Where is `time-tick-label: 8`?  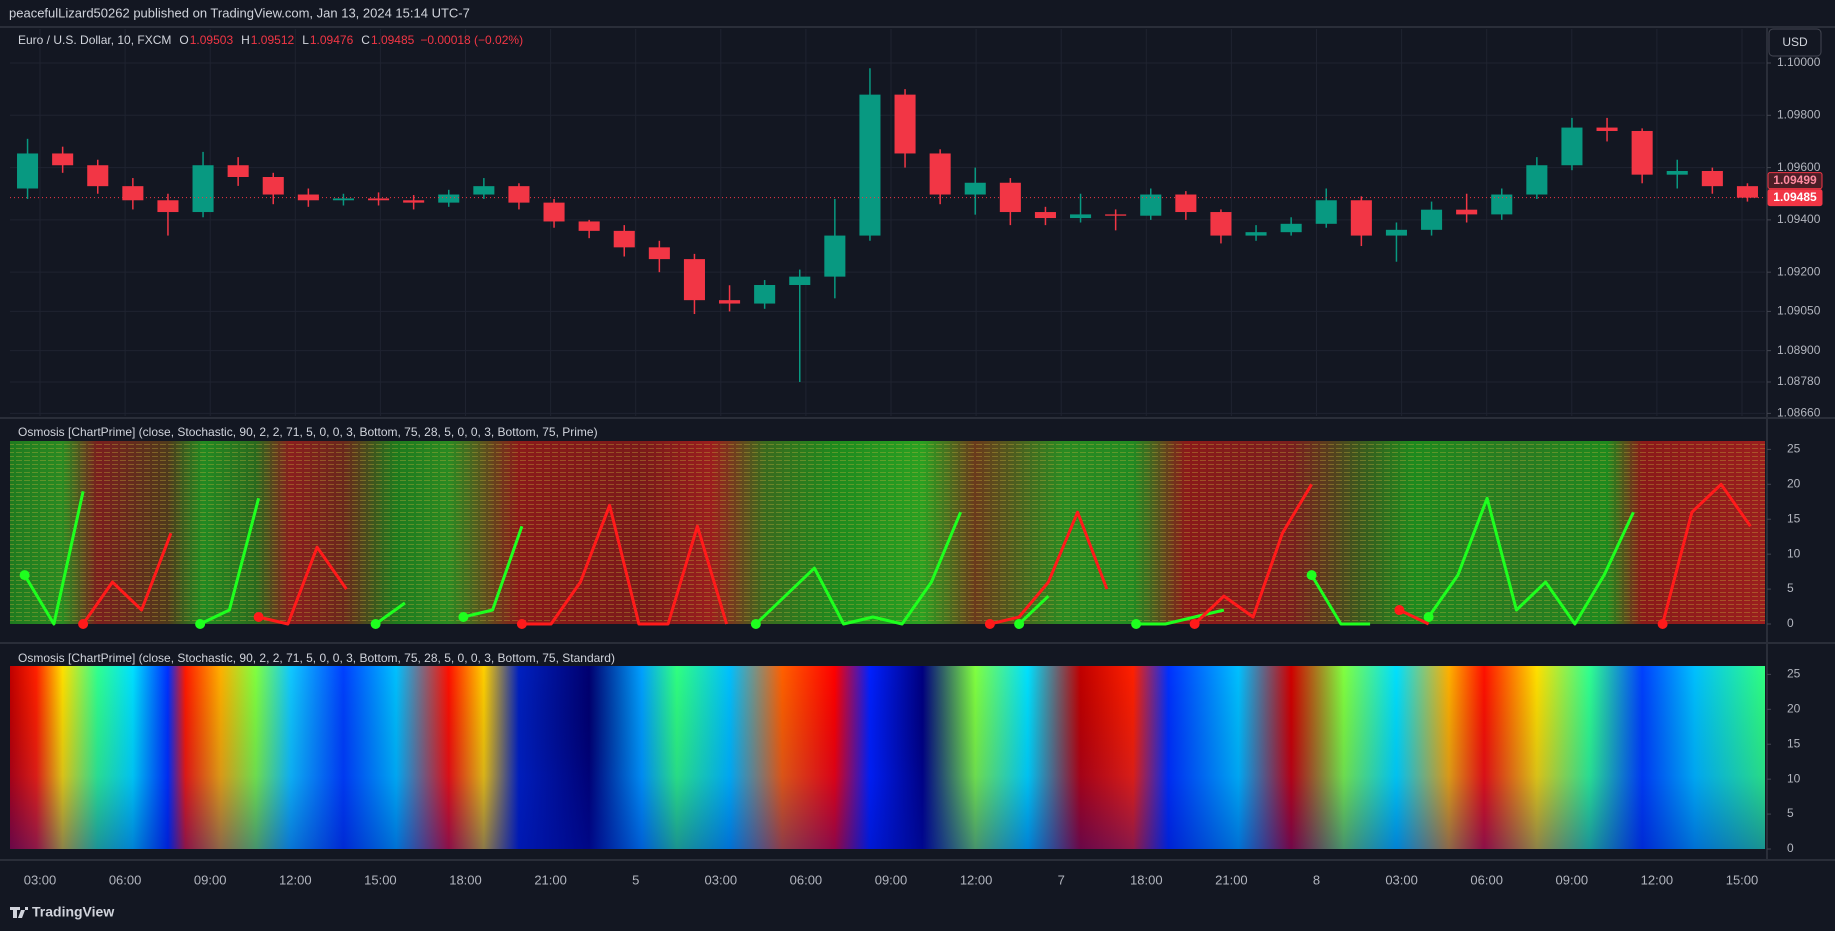
time-tick-label: 8 is located at coordinates (1316, 879).